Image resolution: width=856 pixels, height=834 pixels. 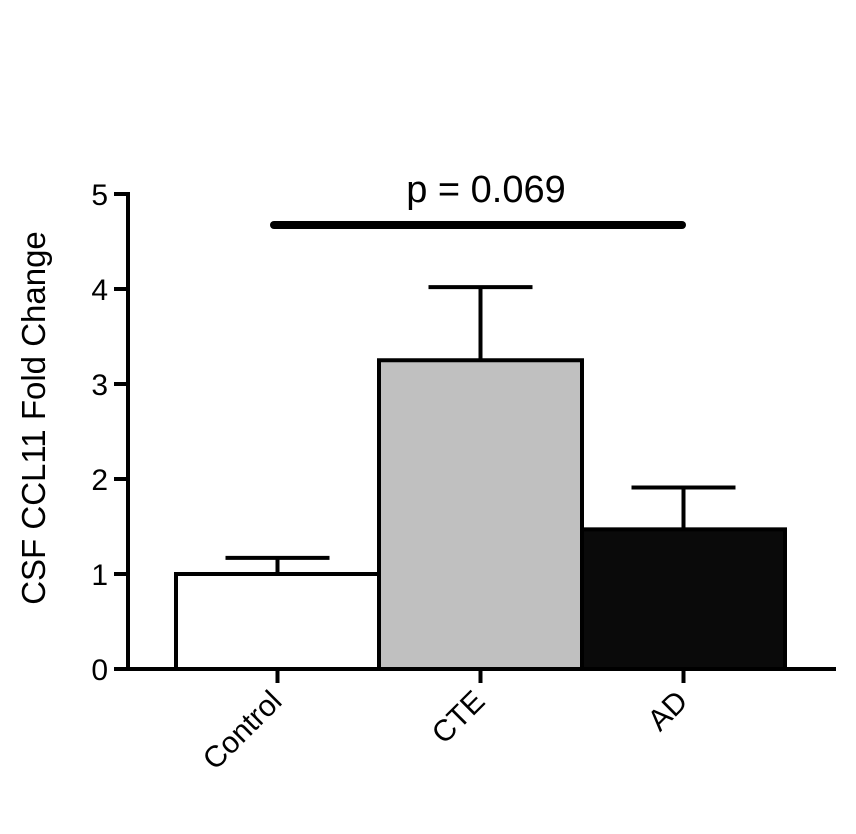 I want to click on y-ticks-group: 0 1 2 3 4 5, so click(x=109, y=433).